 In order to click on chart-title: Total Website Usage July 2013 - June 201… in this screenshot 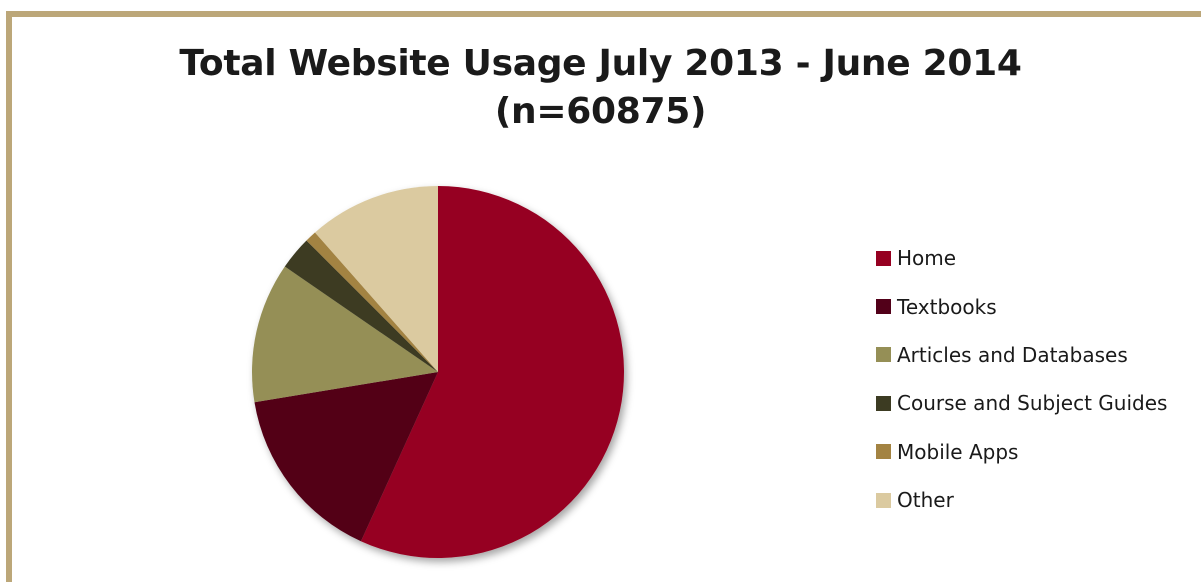, I will do `click(600, 63)`.